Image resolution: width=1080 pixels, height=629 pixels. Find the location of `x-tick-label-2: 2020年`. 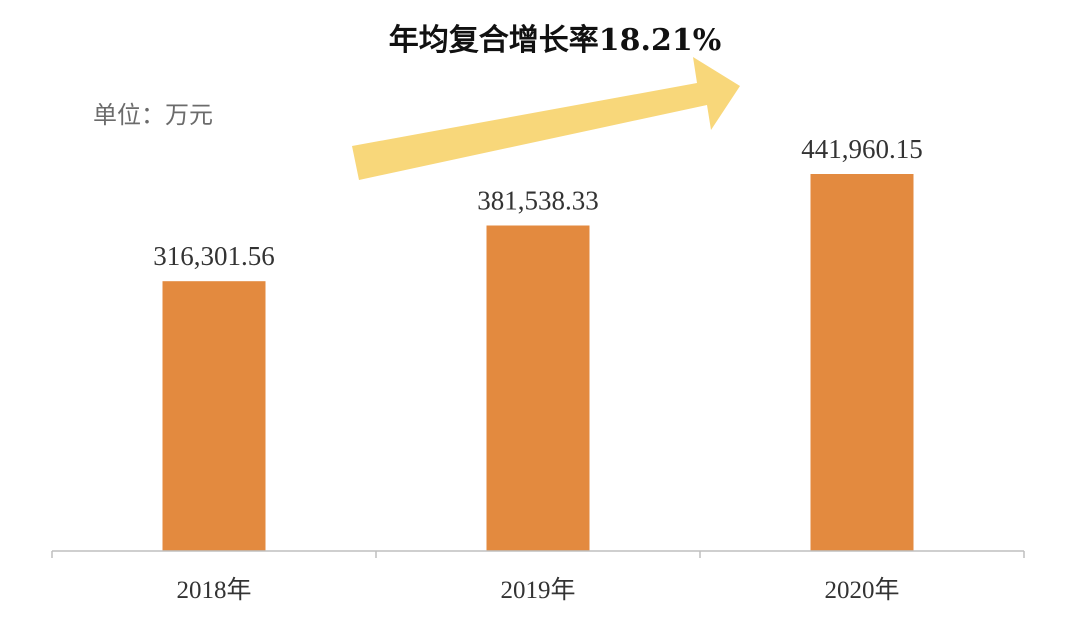

x-tick-label-2: 2020年 is located at coordinates (861, 590).